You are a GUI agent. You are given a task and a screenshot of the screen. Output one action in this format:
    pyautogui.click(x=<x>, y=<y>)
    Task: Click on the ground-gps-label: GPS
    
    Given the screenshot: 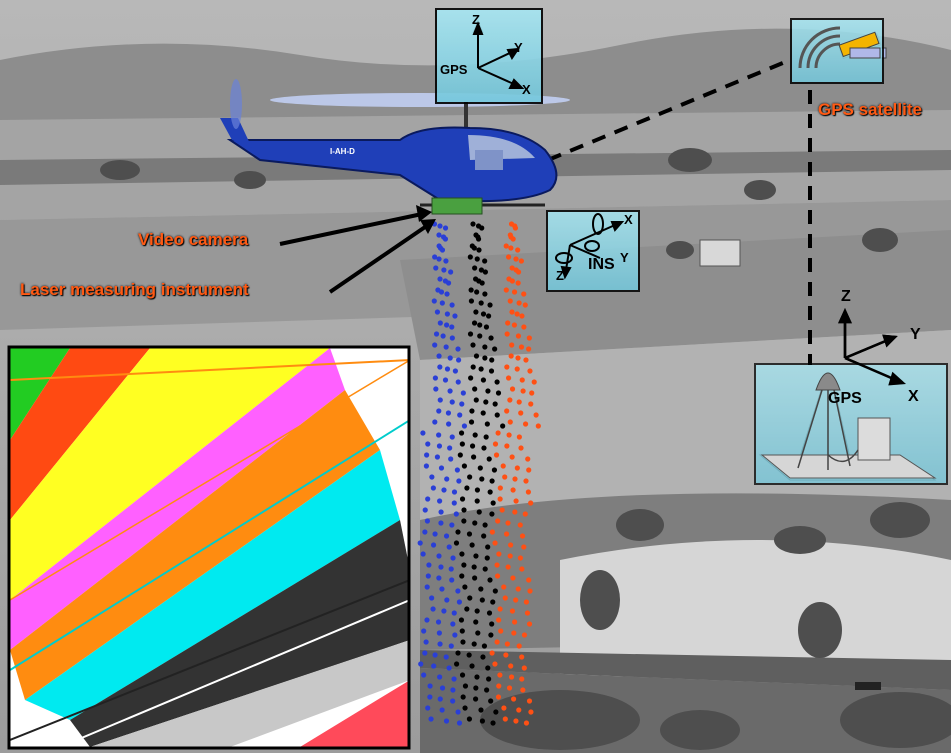 What is the action you would take?
    pyautogui.click(x=845, y=398)
    